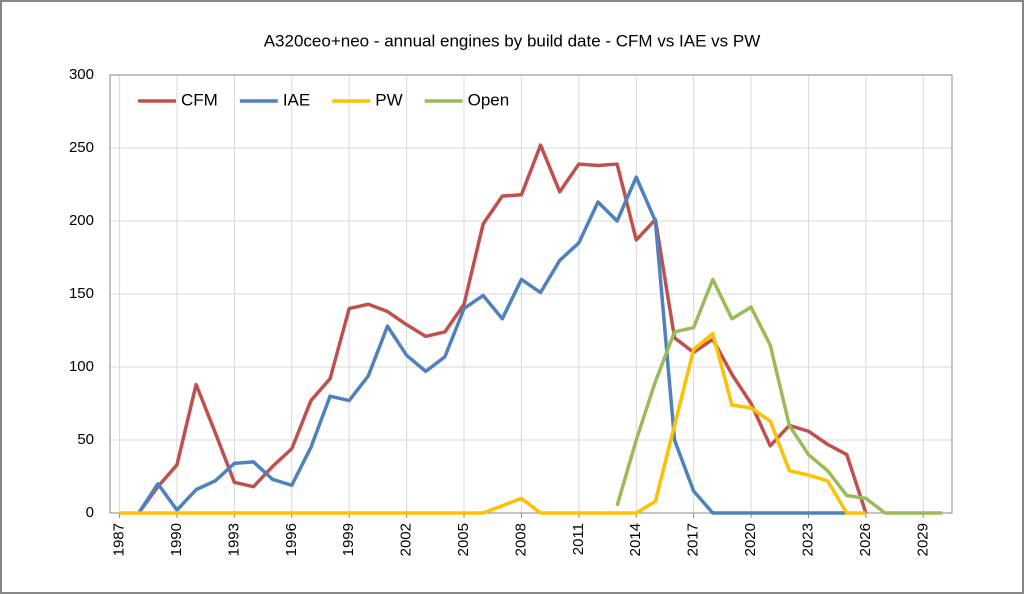  What do you see at coordinates (348, 539) in the screenshot?
I see `x-tick-label: 1999` at bounding box center [348, 539].